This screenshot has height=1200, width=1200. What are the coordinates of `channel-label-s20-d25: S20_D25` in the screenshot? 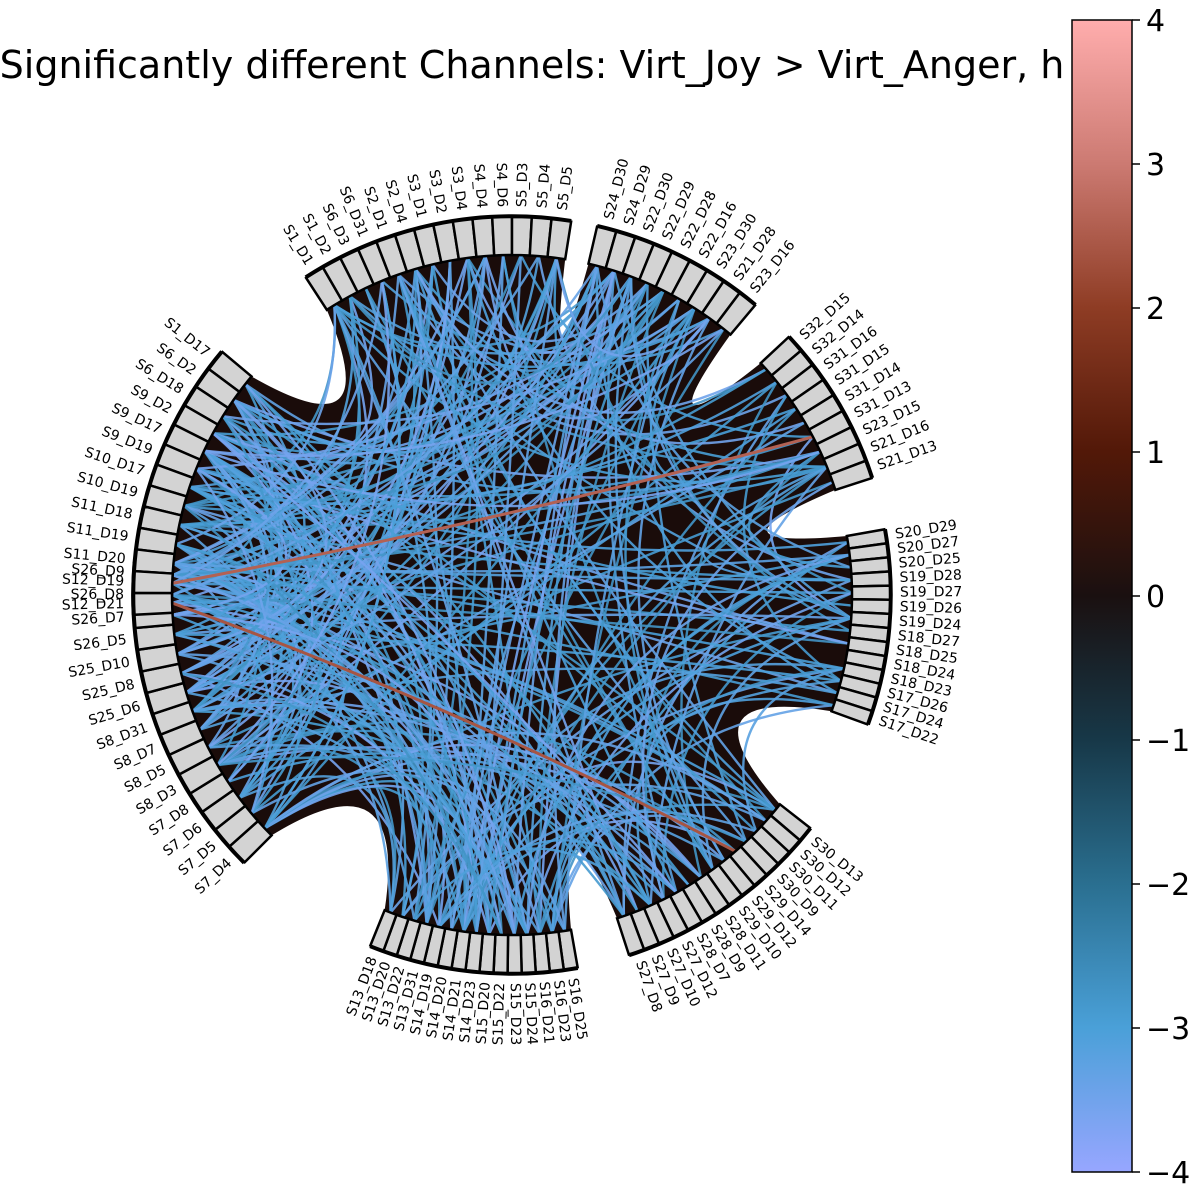 It's located at (929, 561).